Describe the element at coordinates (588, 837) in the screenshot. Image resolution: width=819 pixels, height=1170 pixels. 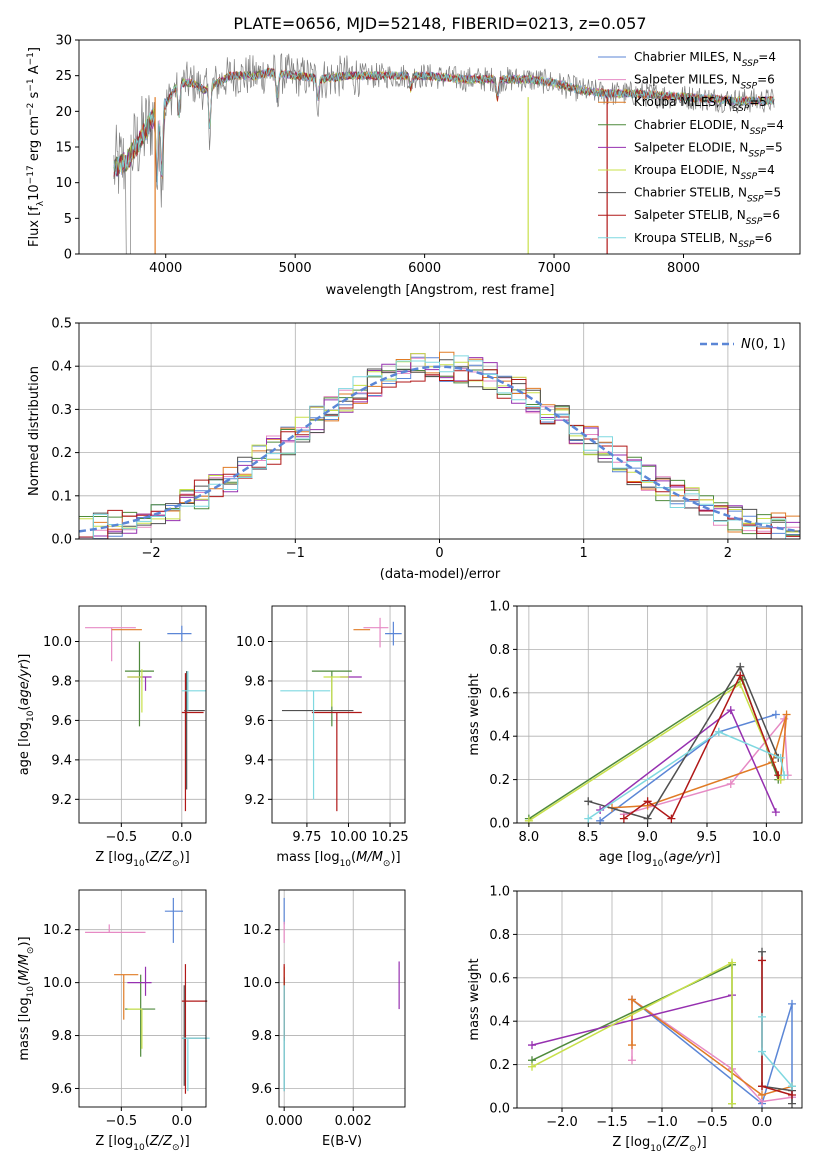
I see `x-tick-label: 8.5` at that location.